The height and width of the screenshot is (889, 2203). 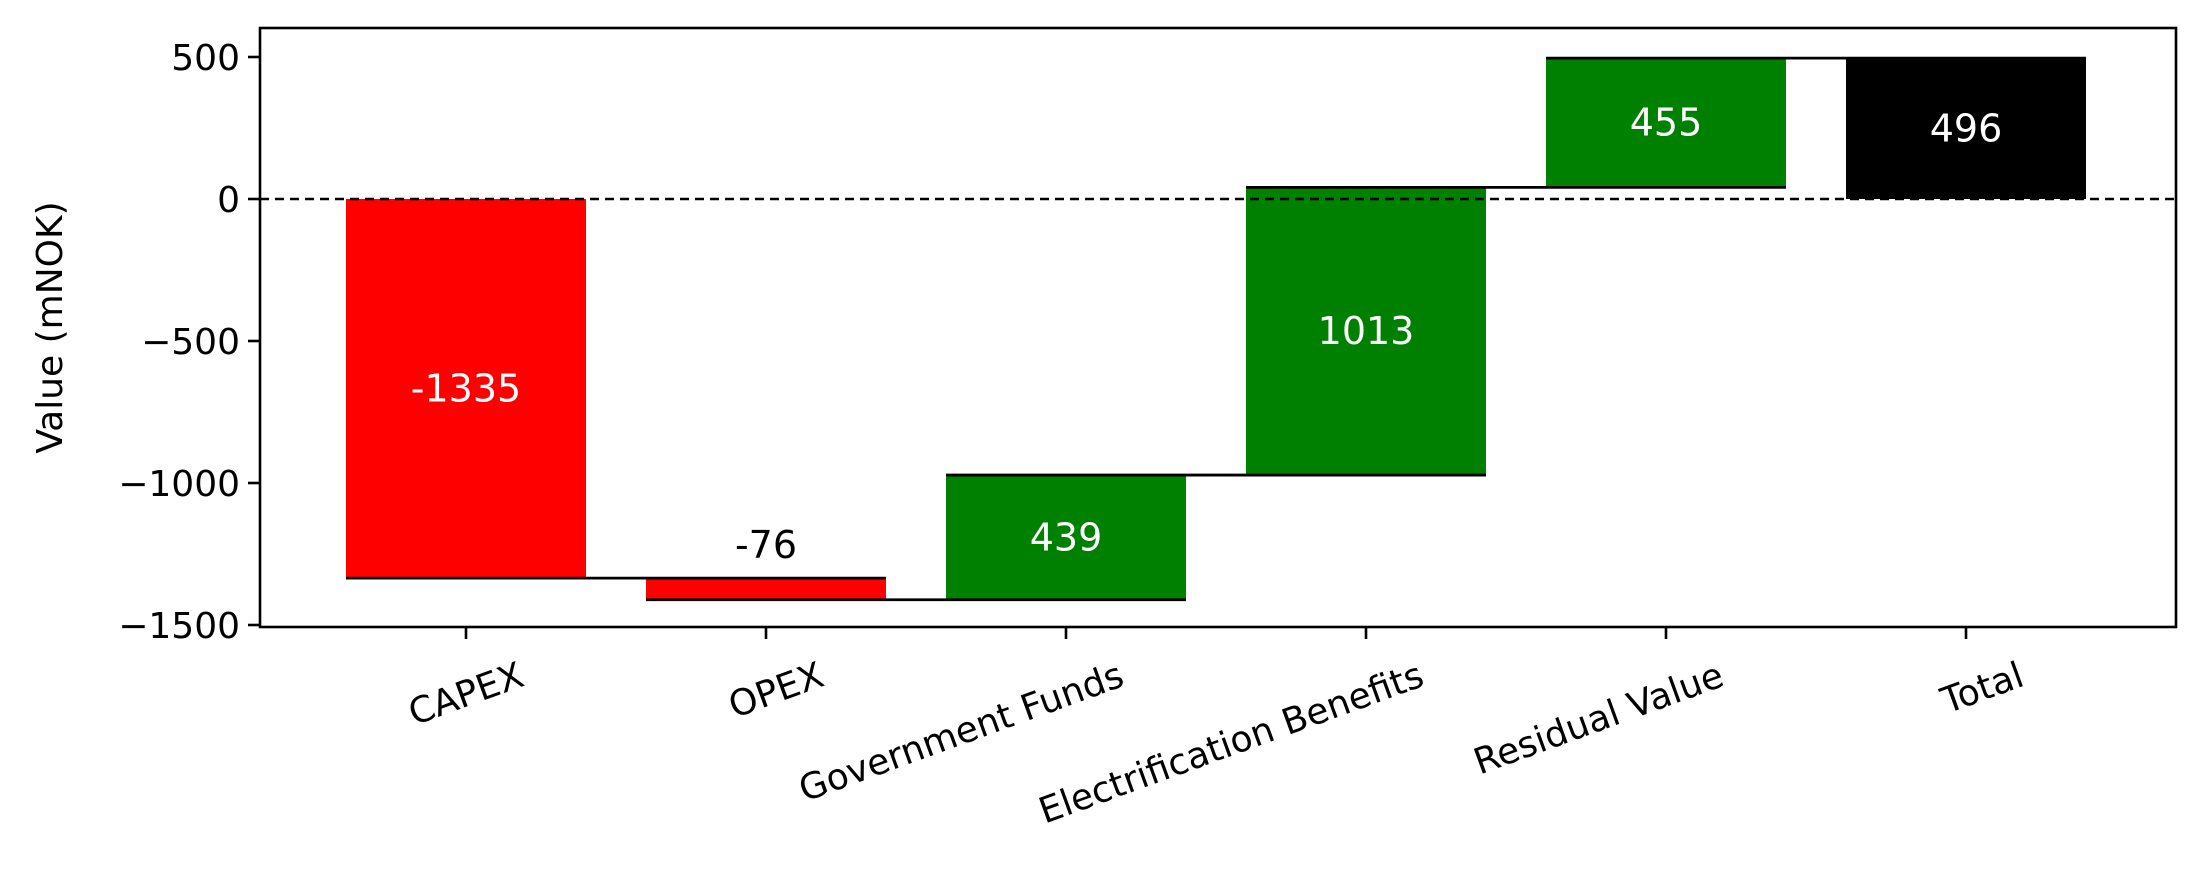 I want to click on y-axis-title: Value (mNOK), so click(x=50, y=327).